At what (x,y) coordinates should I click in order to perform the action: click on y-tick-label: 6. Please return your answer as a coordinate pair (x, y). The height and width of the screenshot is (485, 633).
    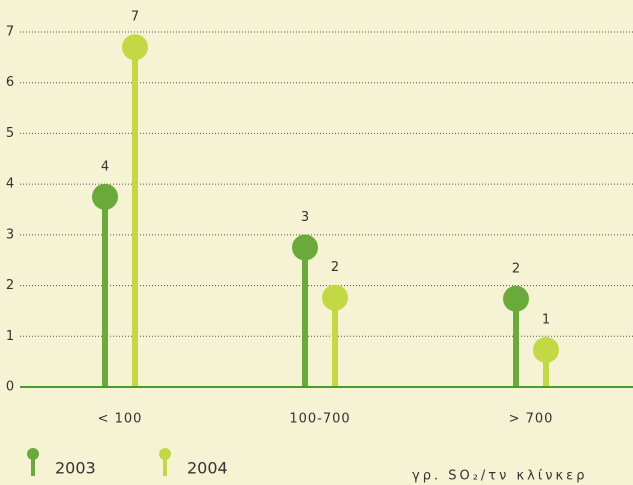
    Looking at the image, I should click on (10, 82).